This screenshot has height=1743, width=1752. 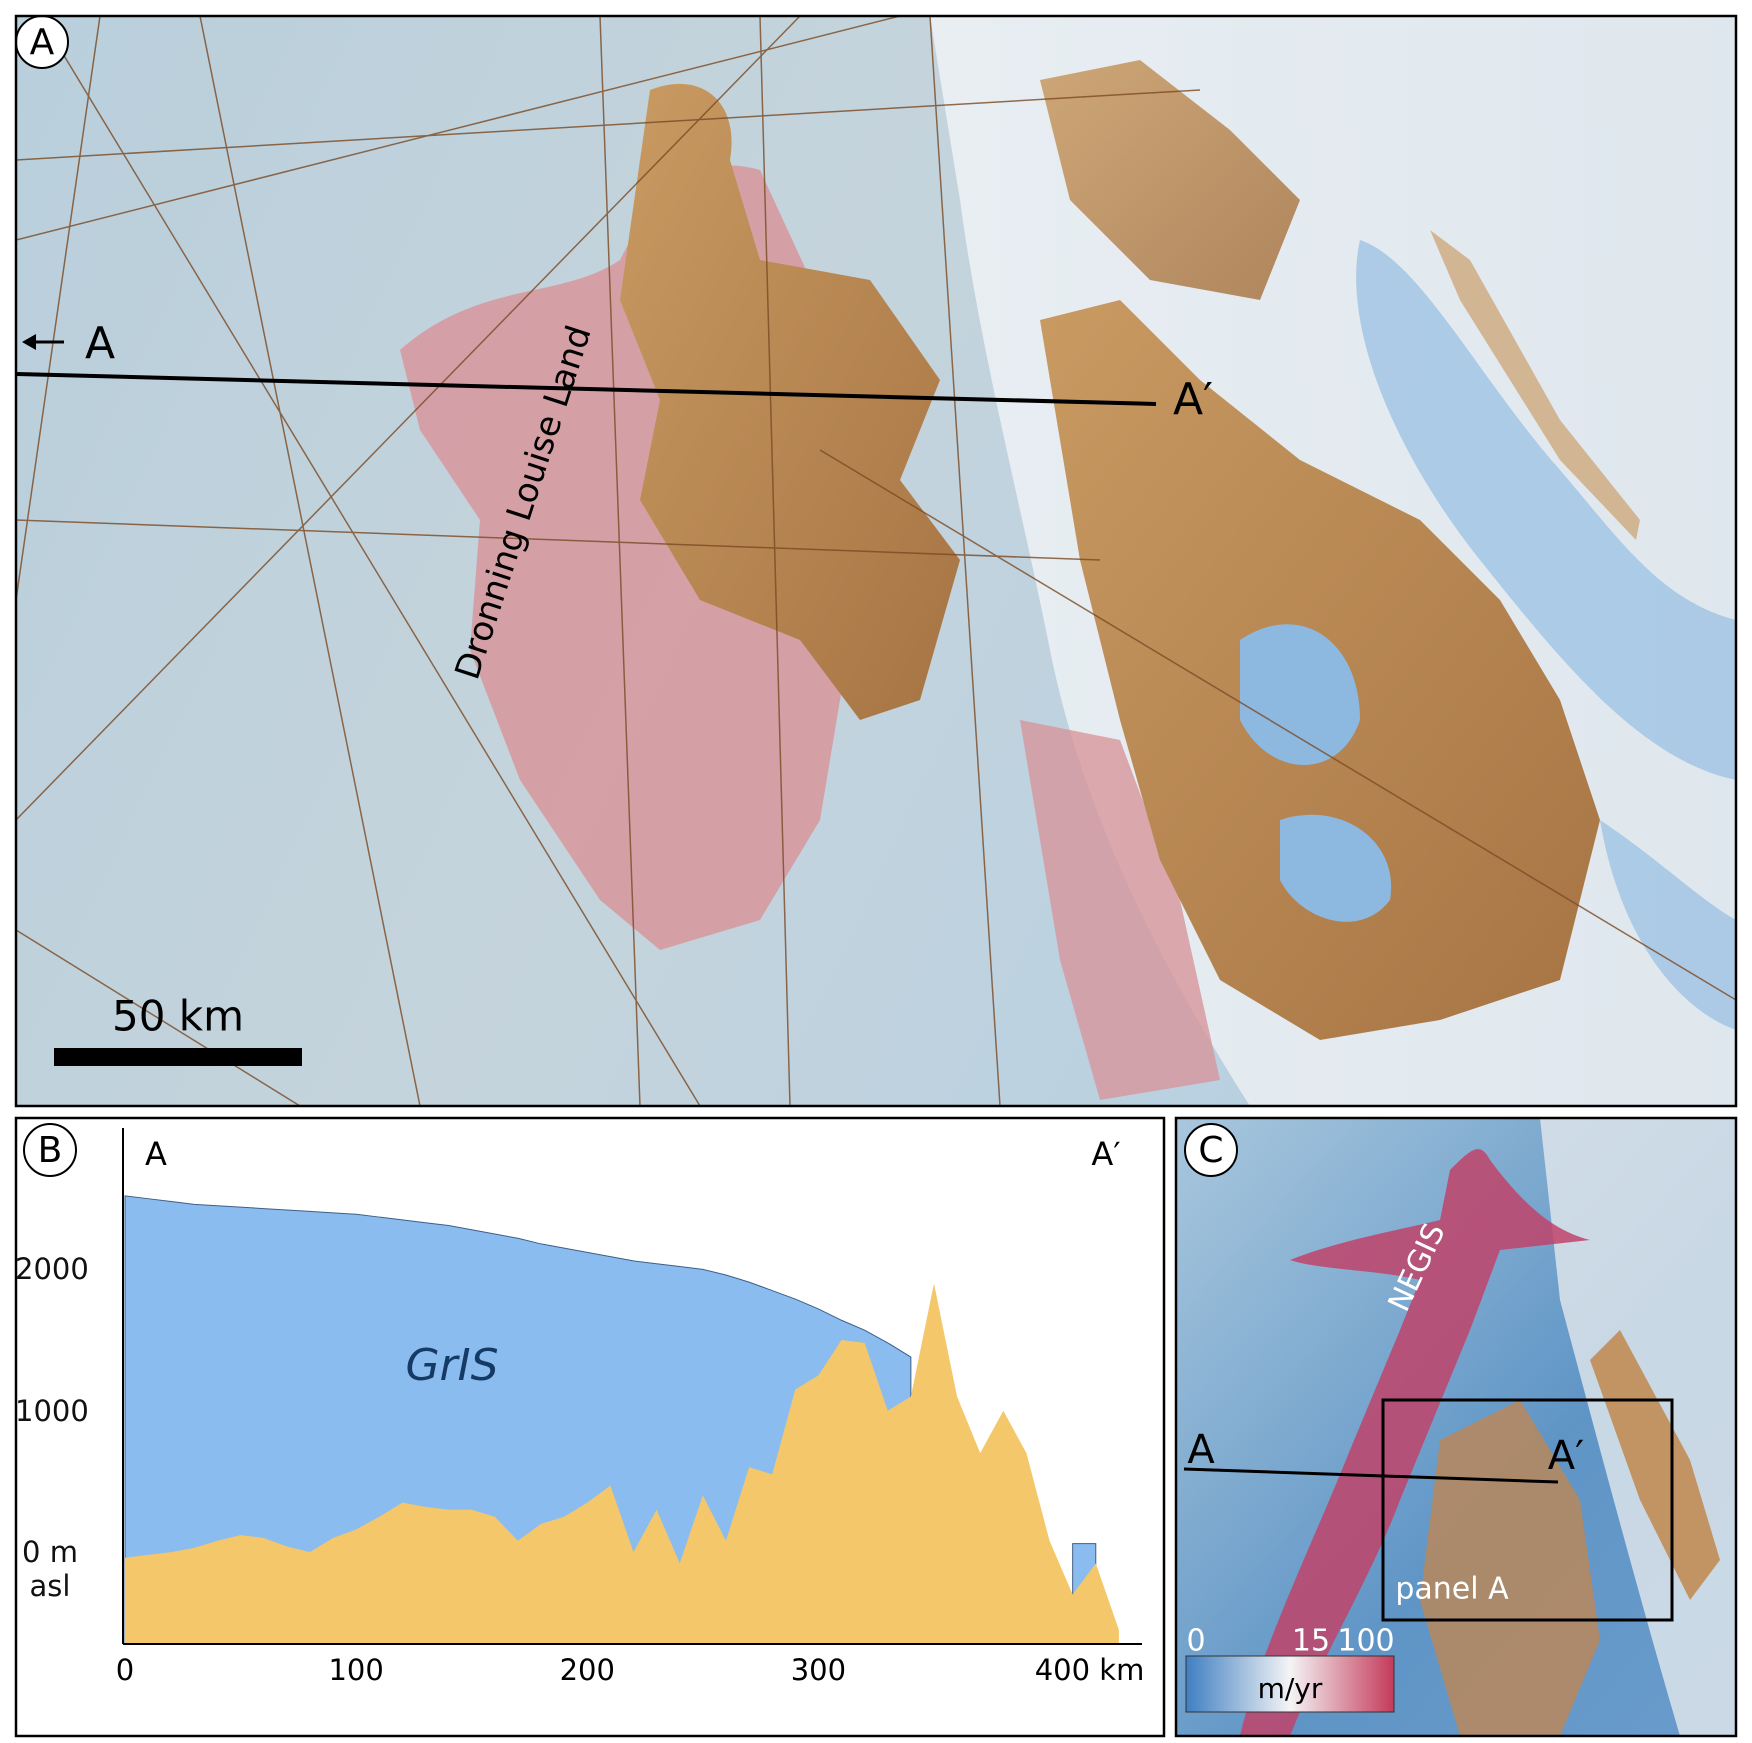 I want to click on y-tick-label: 1000, so click(x=52, y=1410).